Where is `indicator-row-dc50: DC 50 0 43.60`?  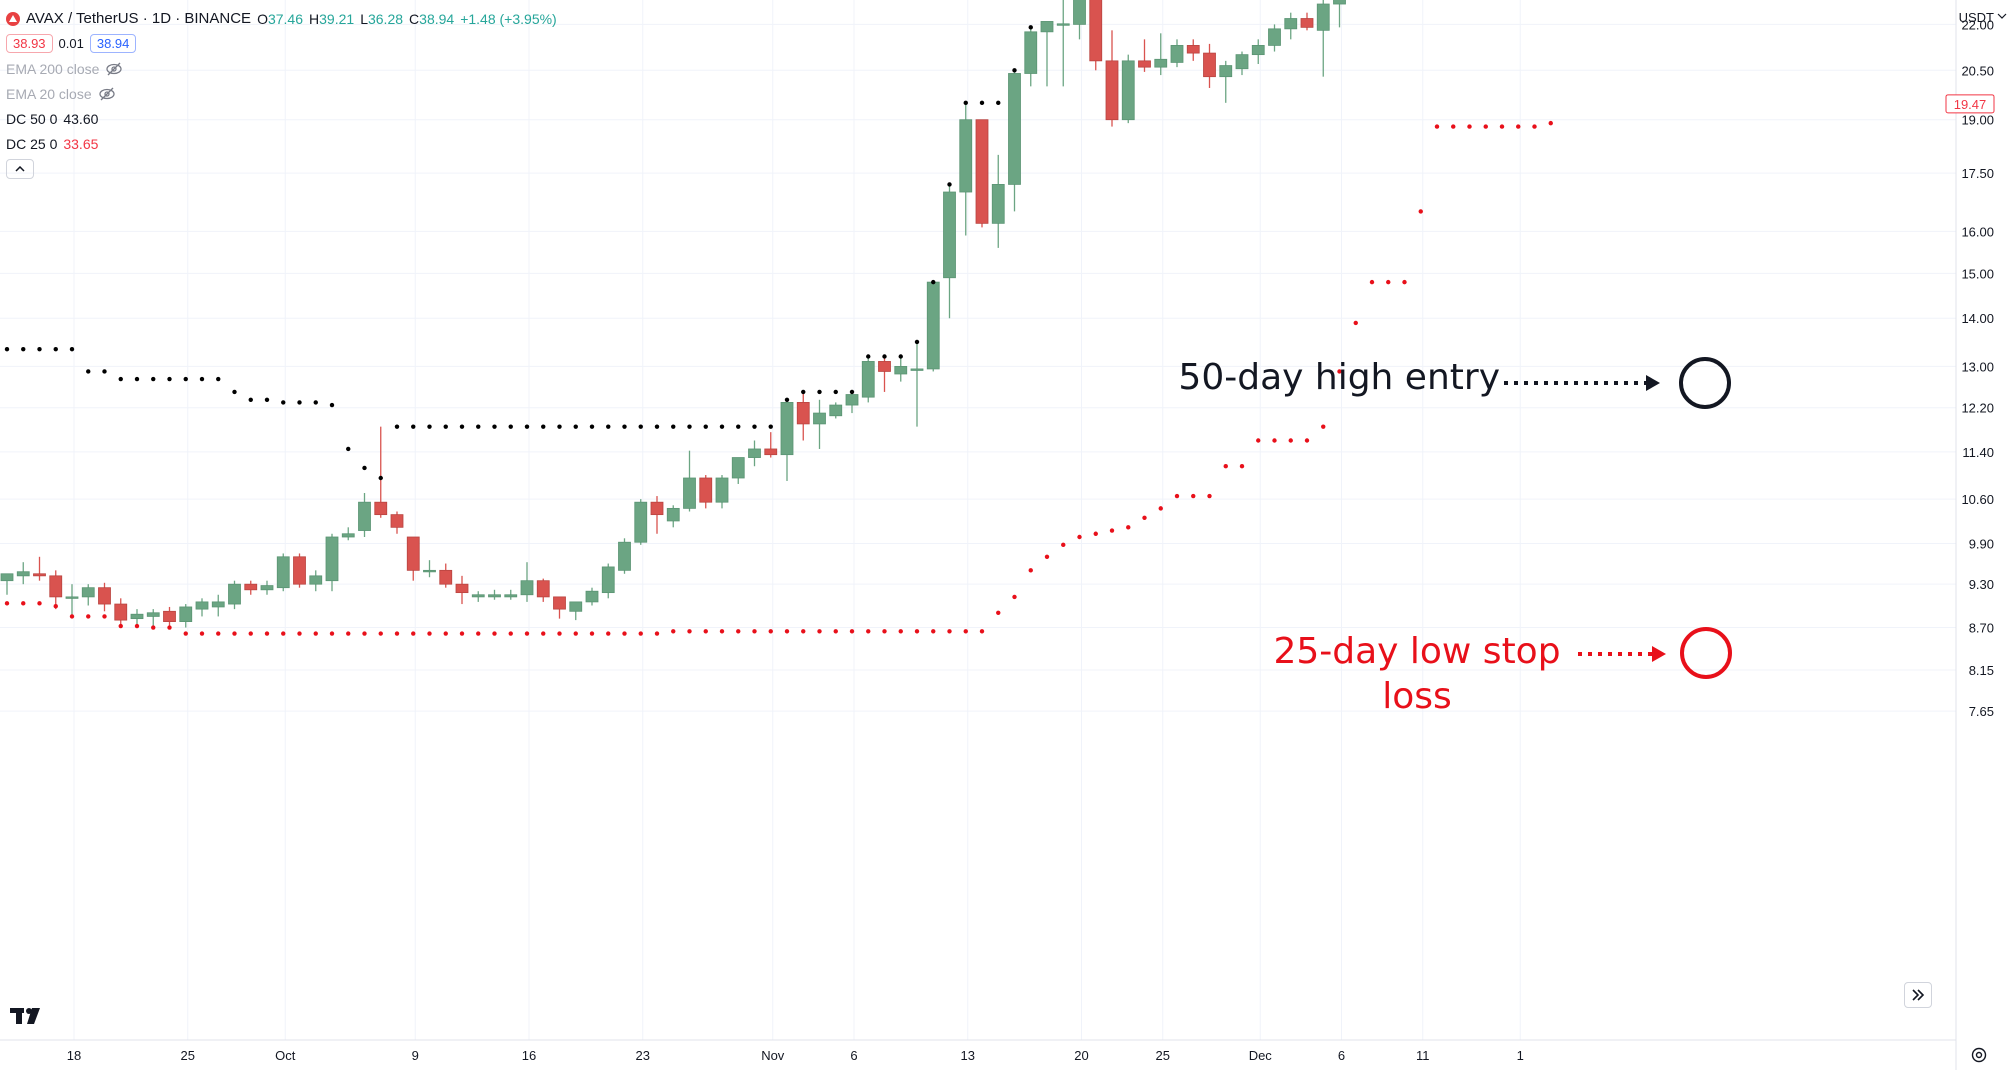 indicator-row-dc50: DC 50 0 43.60 is located at coordinates (281, 118).